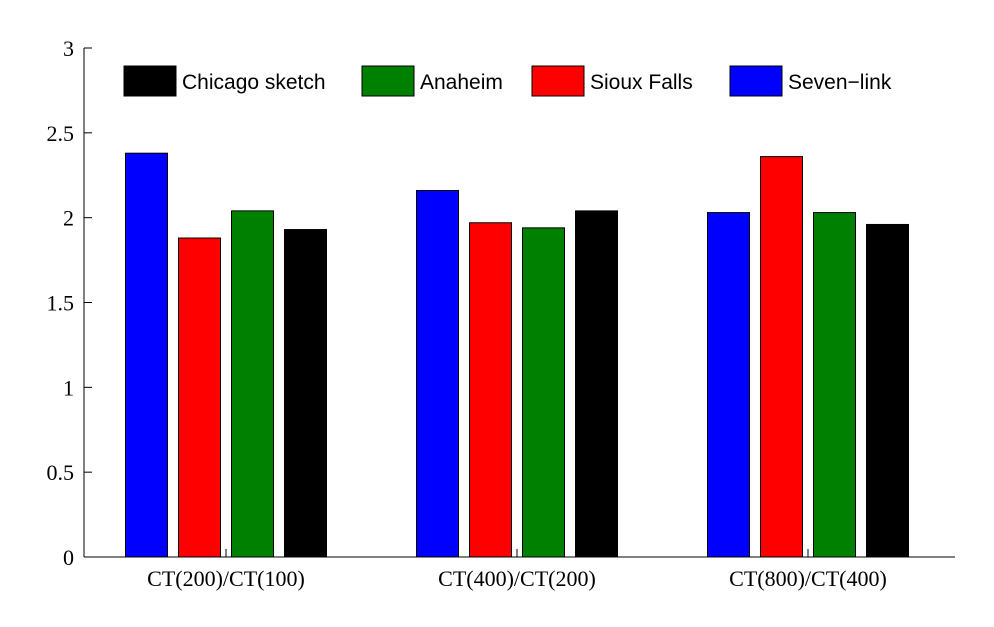 The width and height of the screenshot is (994, 627). I want to click on y-tick-label: 1, so click(68, 387).